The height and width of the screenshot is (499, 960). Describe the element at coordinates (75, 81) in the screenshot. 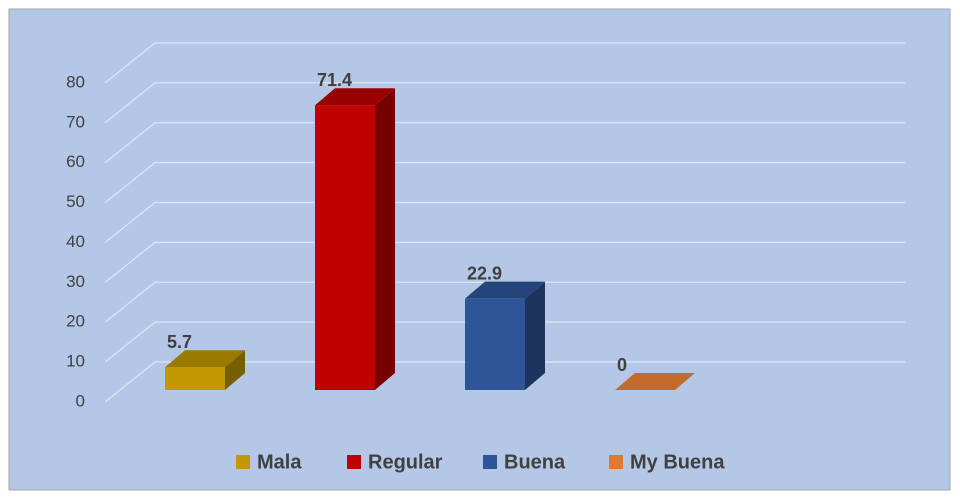

I see `y-tick-label: 80` at that location.